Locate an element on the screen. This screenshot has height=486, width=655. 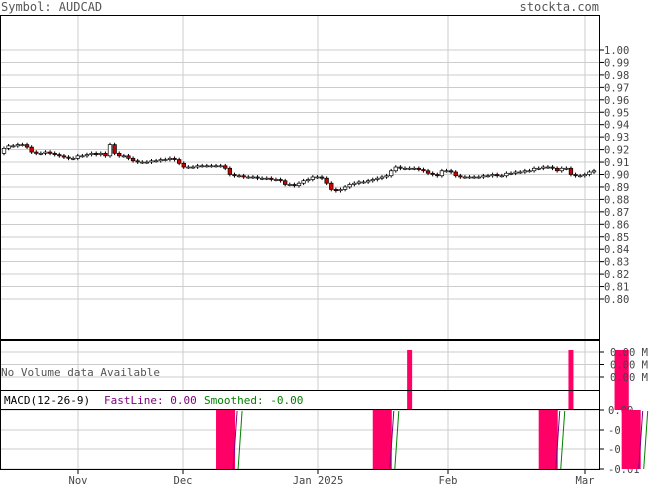
price-y-tick-label: 0.87 is located at coordinates (616, 213).